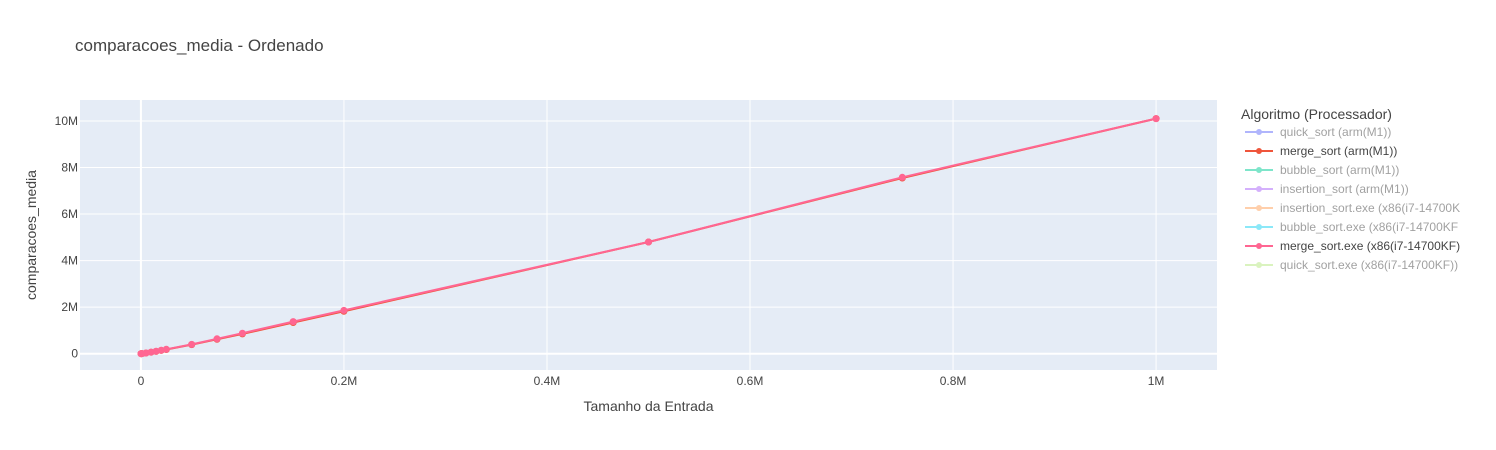 The height and width of the screenshot is (450, 1496). I want to click on legend-item: insertion_sort (arm(M1)), so click(1327, 189).